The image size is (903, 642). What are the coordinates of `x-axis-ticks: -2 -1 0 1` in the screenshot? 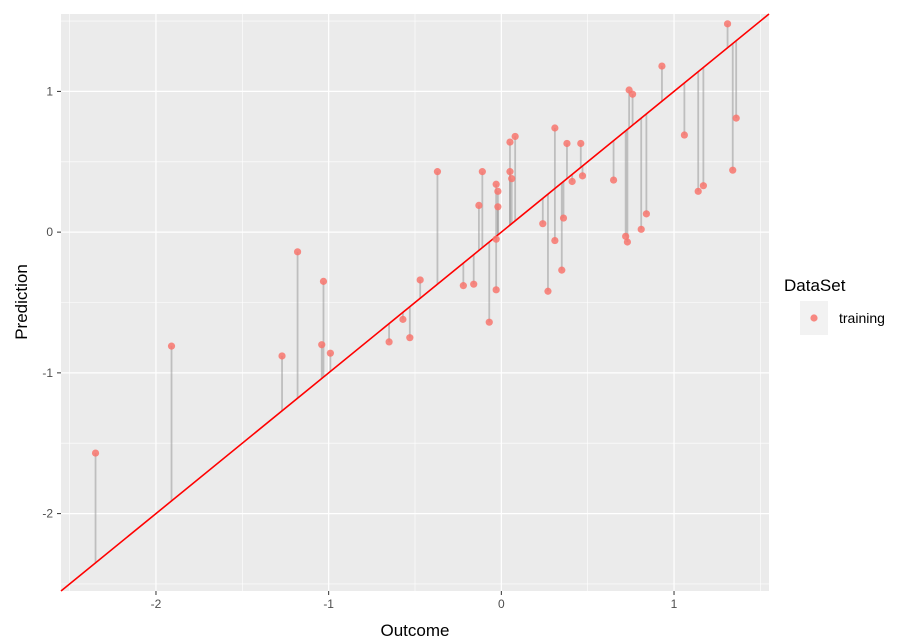 It's located at (414, 601).